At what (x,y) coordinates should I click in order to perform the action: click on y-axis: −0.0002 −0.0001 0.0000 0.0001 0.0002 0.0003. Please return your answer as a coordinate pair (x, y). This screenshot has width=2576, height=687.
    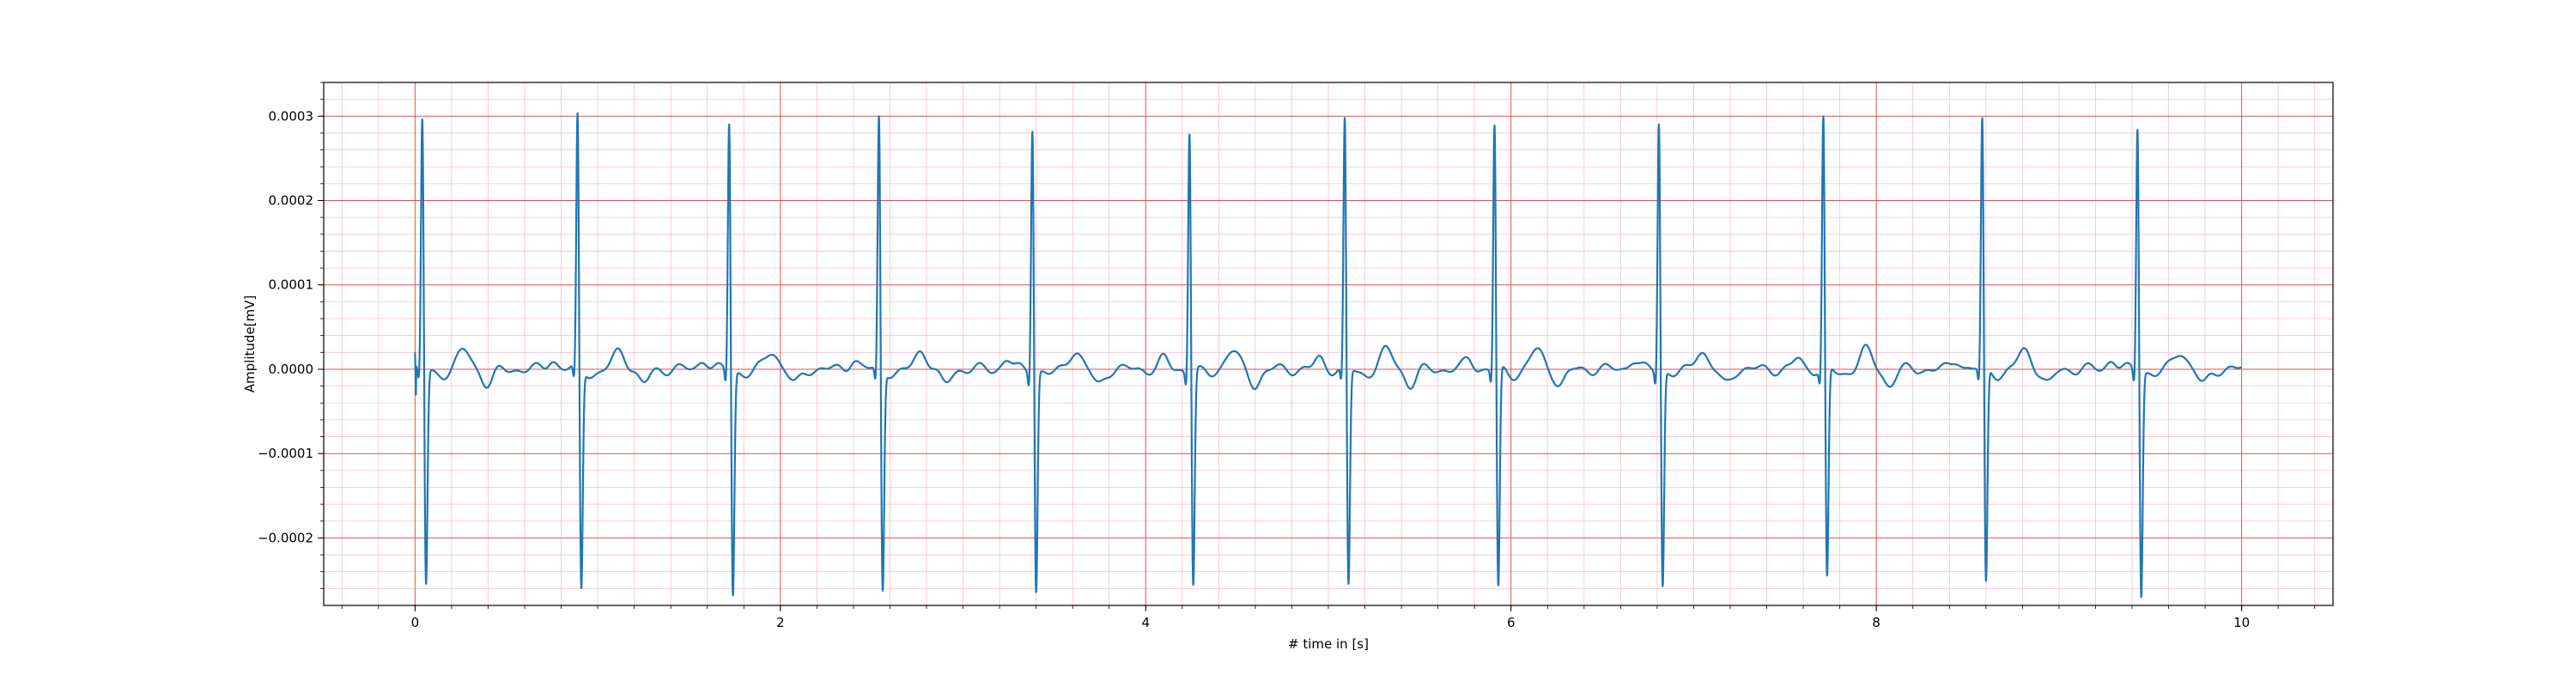
    Looking at the image, I should click on (291, 335).